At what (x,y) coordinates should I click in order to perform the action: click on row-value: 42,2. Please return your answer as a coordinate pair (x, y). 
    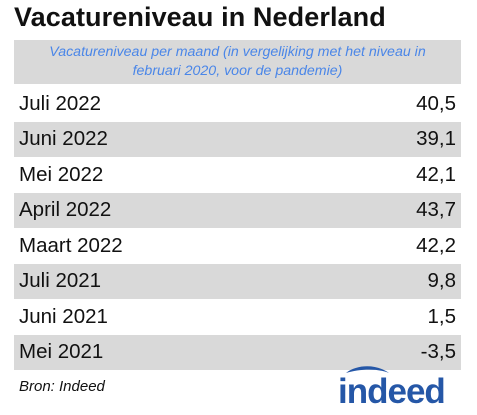
    Looking at the image, I should click on (436, 245).